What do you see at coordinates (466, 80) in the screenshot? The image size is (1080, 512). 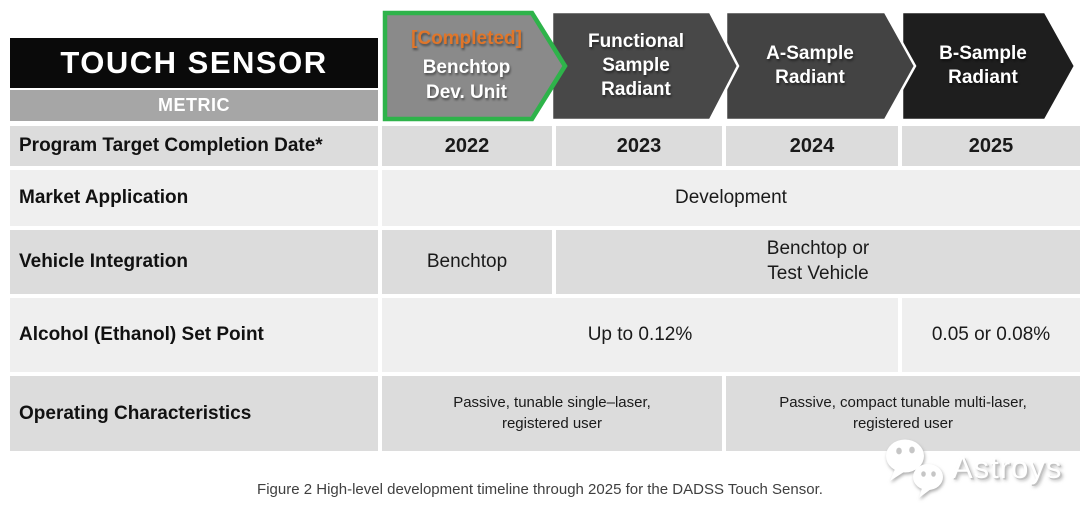 I see `stage-label-text: Benchtop Dev. Unit` at bounding box center [466, 80].